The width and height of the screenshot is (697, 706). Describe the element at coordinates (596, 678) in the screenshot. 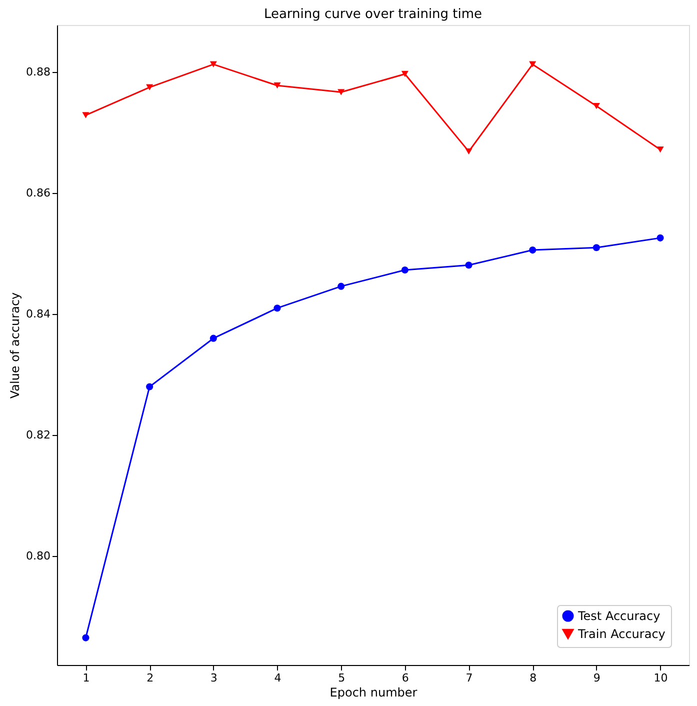

I see `x-tick-label: 9` at that location.